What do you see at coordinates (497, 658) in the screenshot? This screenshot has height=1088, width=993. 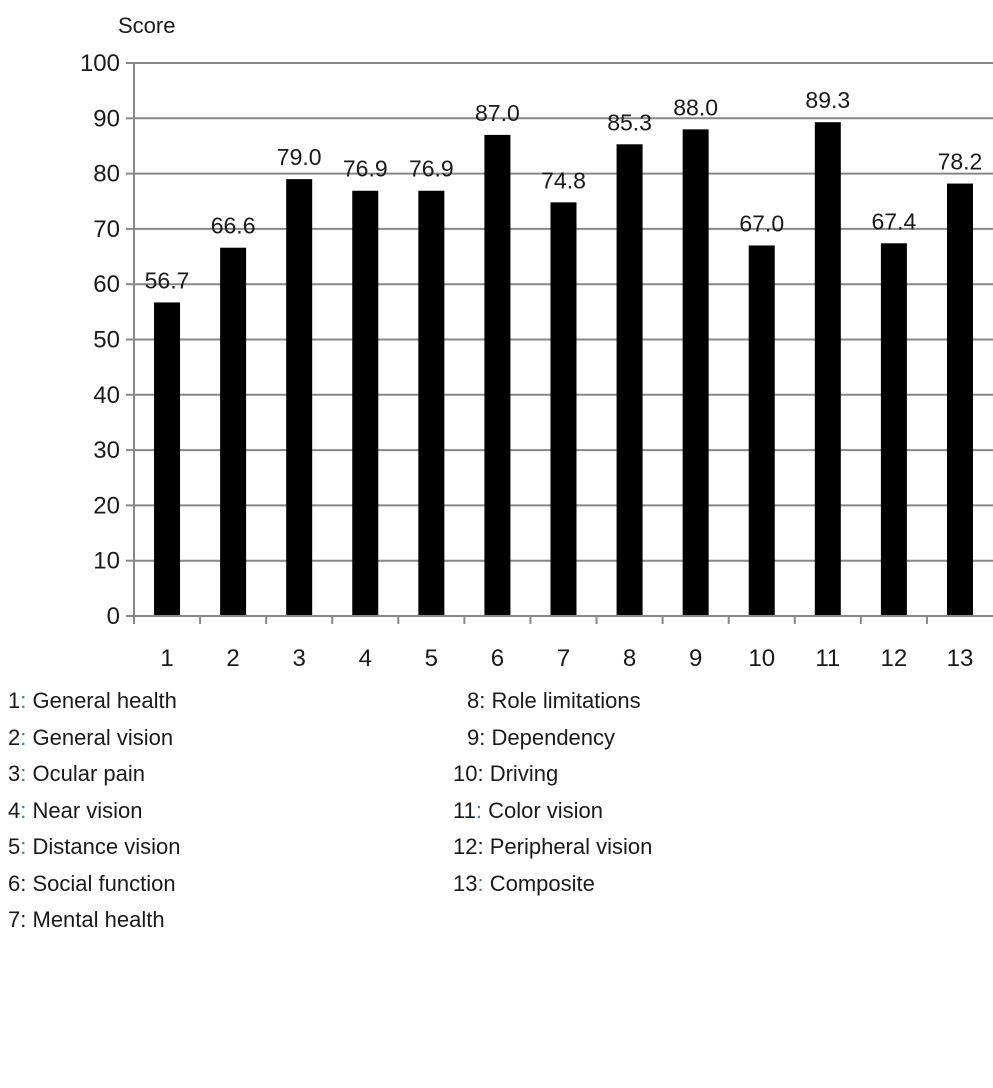 I see `x-tick-label: 6` at bounding box center [497, 658].